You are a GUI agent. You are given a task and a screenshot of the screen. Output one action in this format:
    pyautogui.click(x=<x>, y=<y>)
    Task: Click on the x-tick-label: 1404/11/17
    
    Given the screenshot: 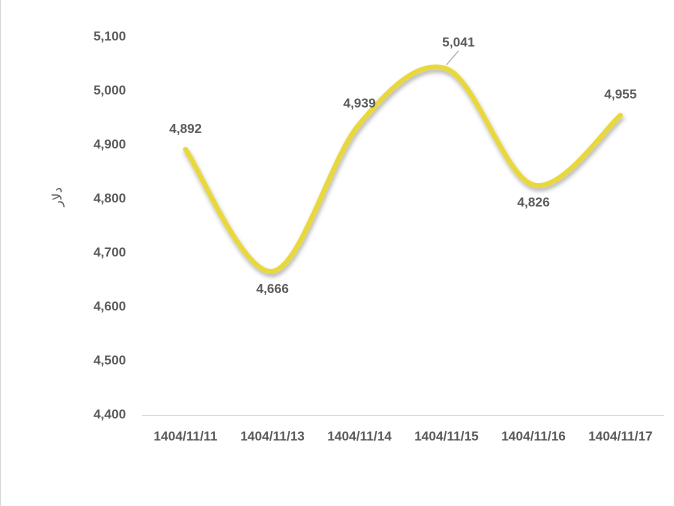 What is the action you would take?
    pyautogui.click(x=620, y=435)
    